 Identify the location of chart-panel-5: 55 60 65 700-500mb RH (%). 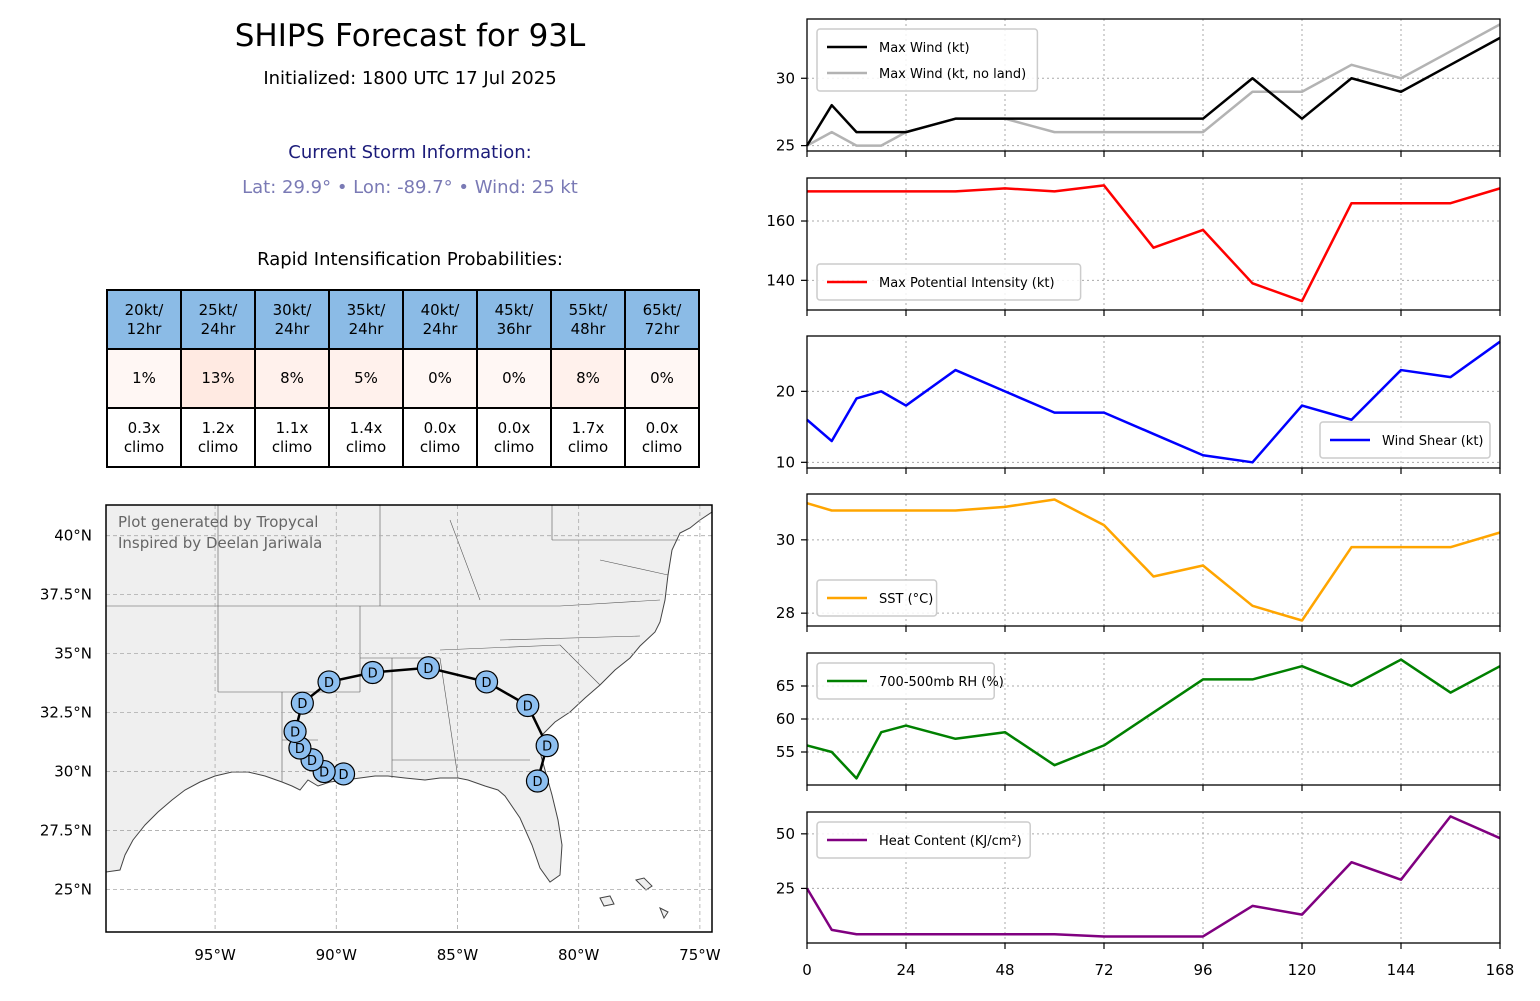
(1138, 721).